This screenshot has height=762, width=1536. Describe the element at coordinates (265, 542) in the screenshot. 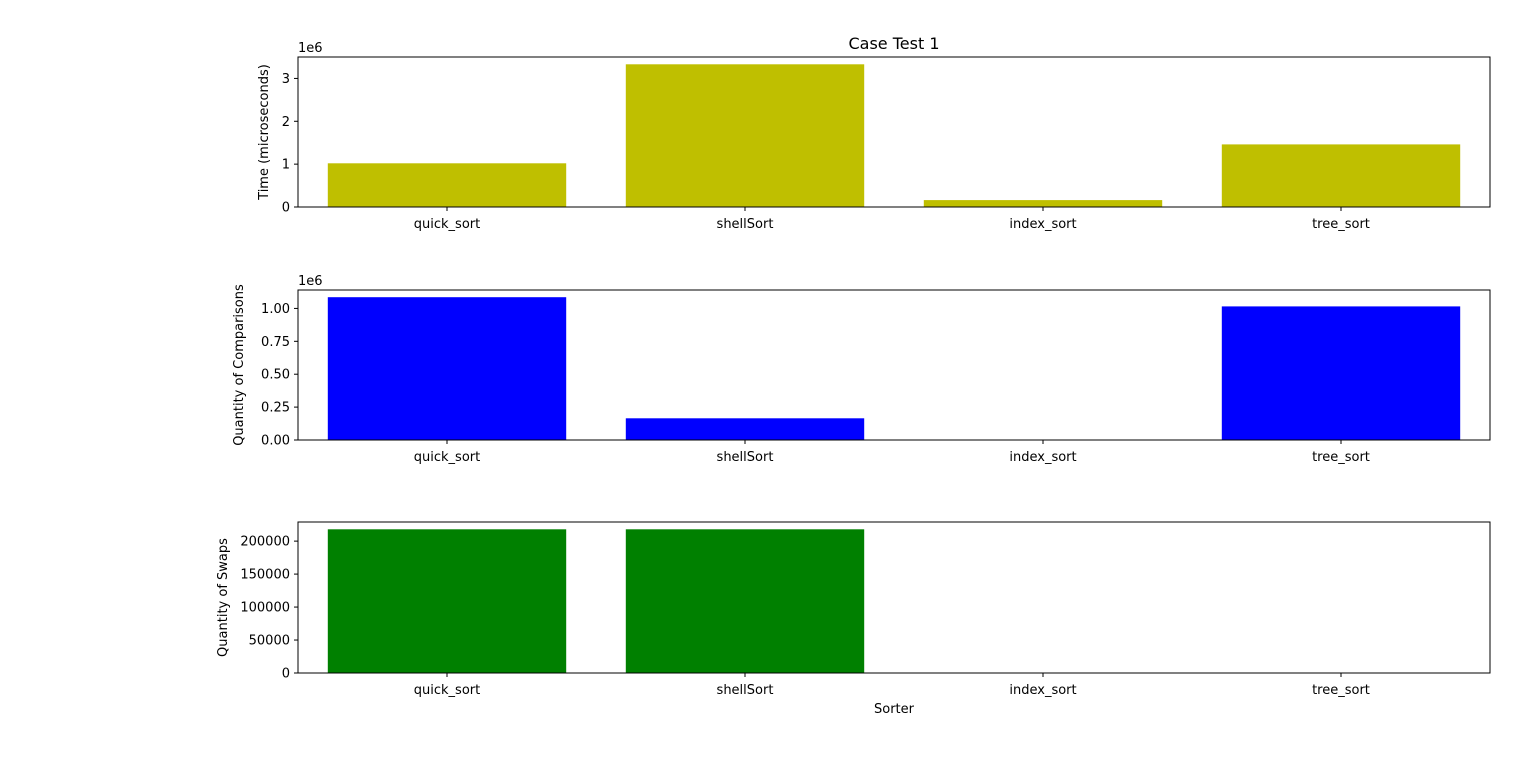

I see `y-tick-label: 200000` at that location.